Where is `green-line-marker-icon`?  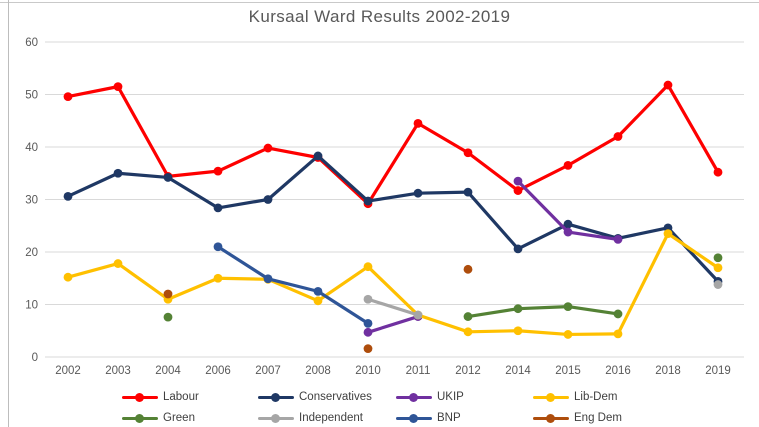
green-line-marker-icon is located at coordinates (140, 418).